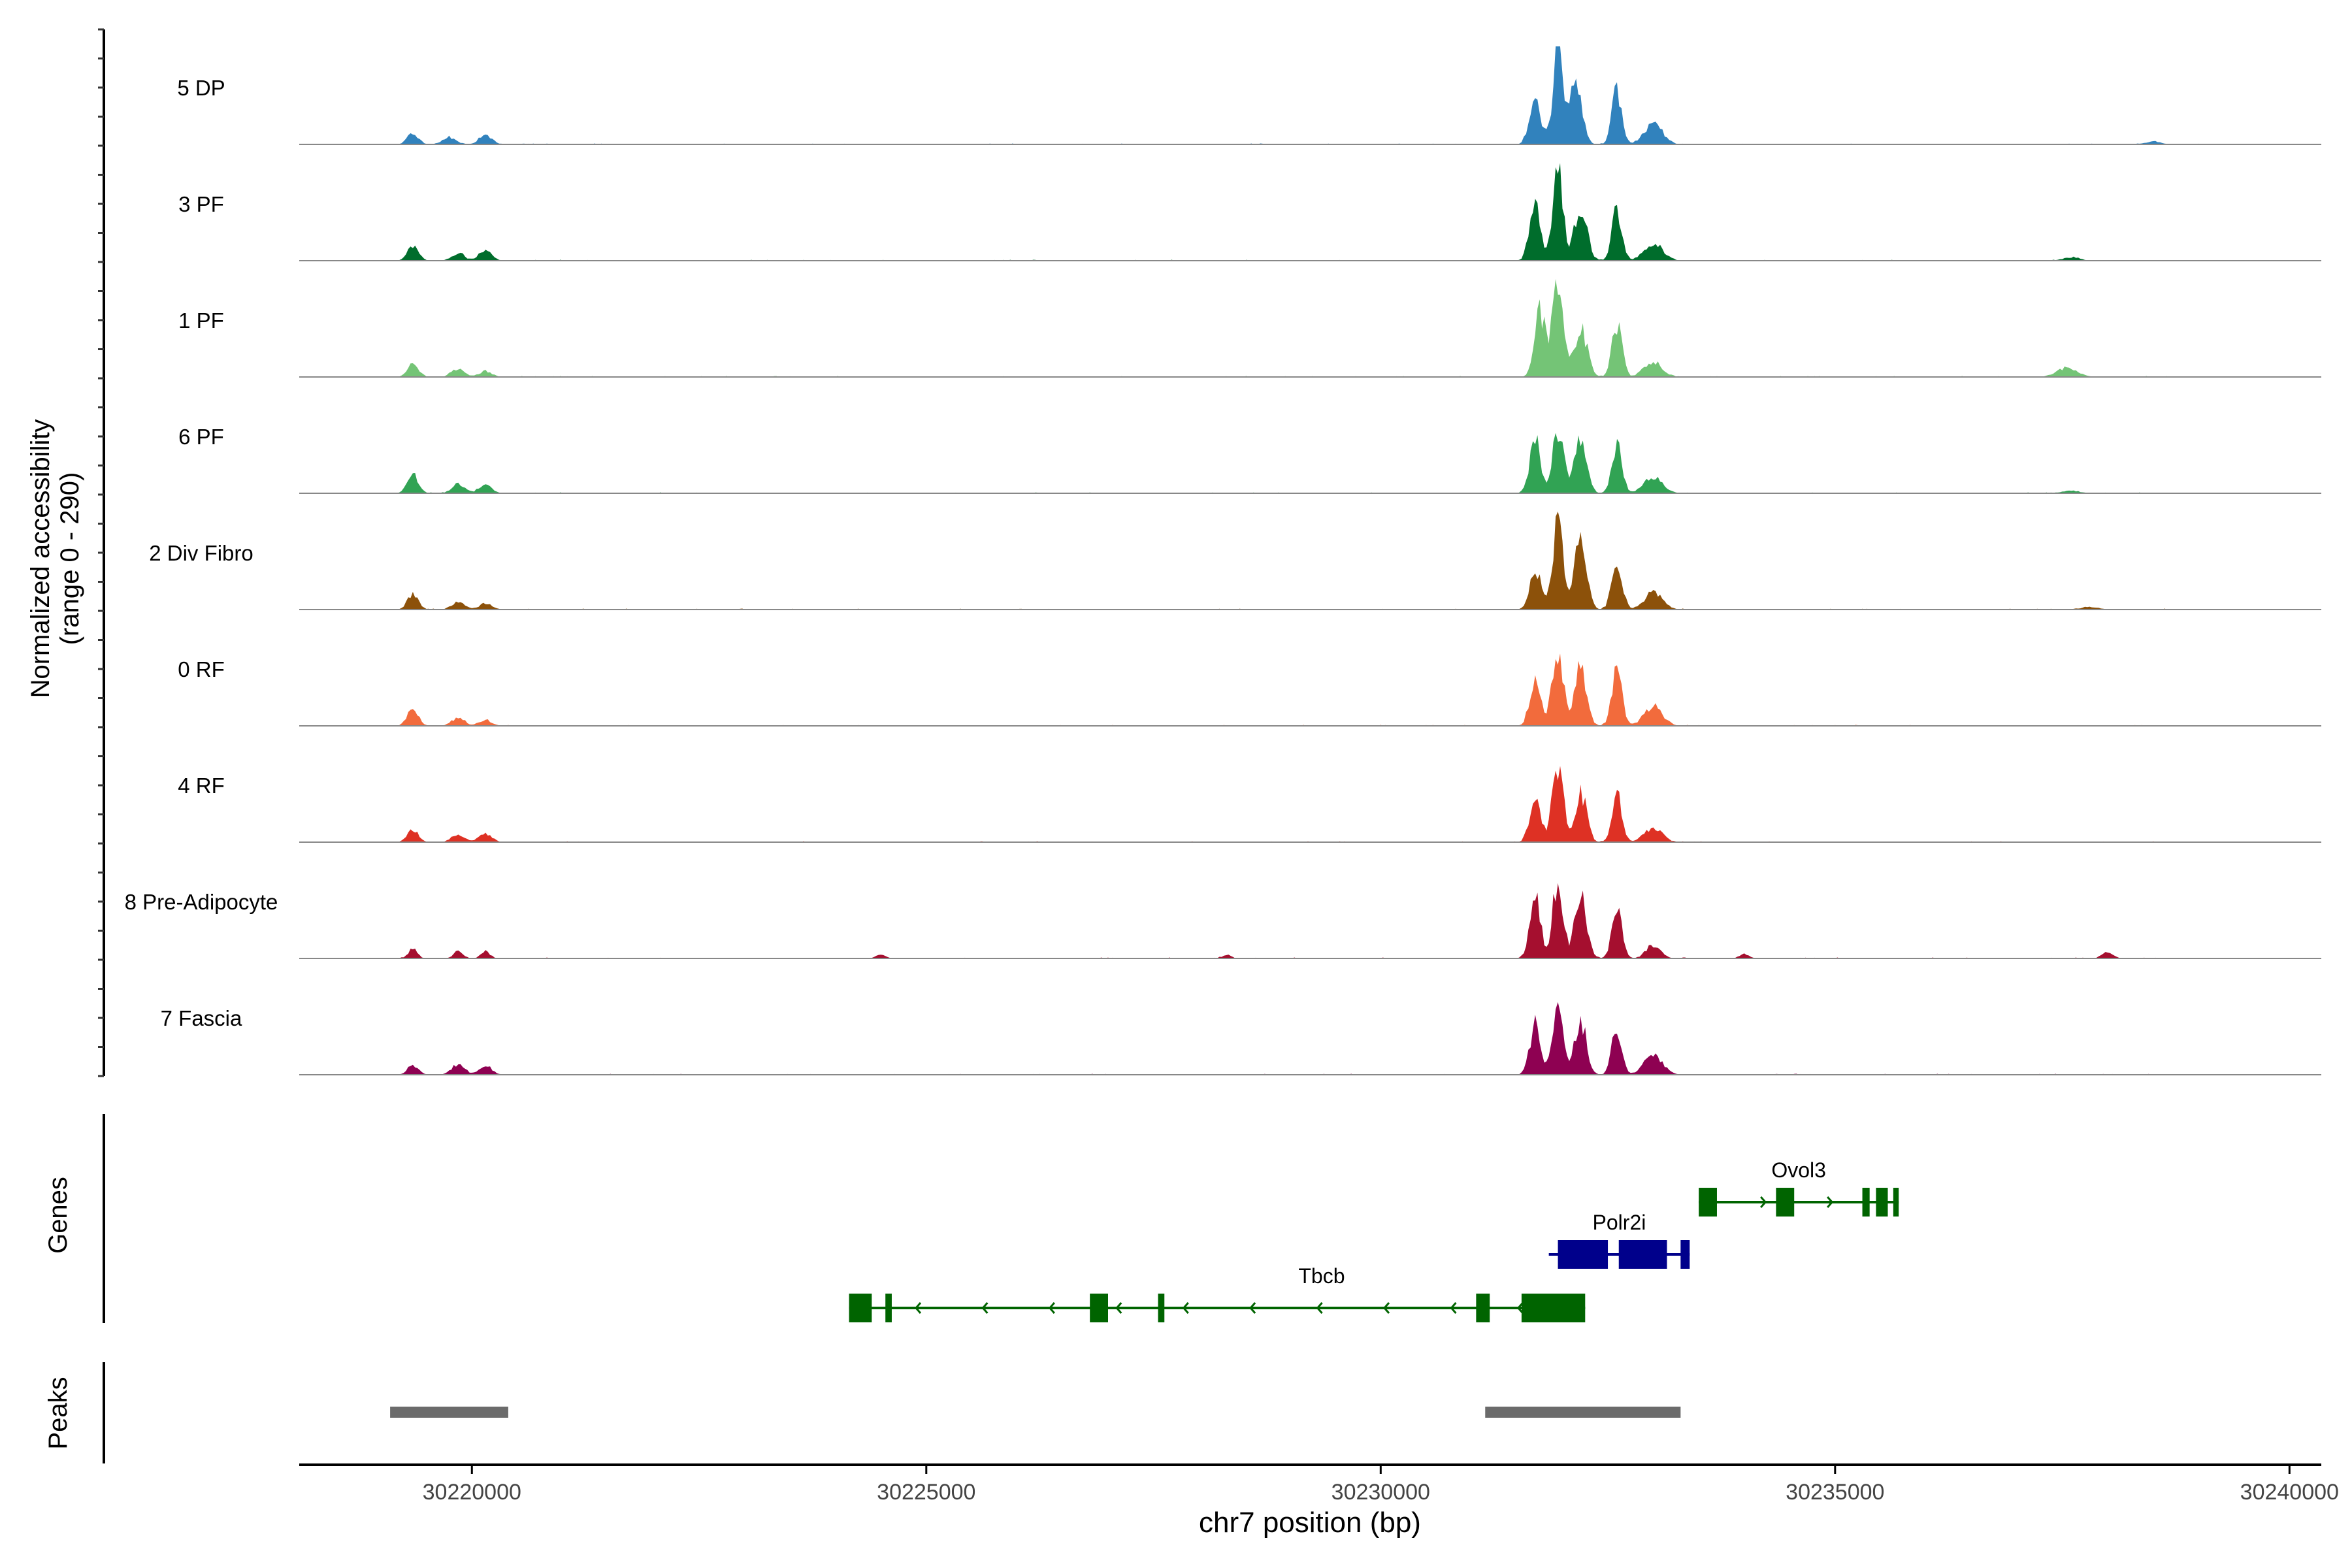  What do you see at coordinates (926, 1492) in the screenshot?
I see `x-tick-label: 30225000` at bounding box center [926, 1492].